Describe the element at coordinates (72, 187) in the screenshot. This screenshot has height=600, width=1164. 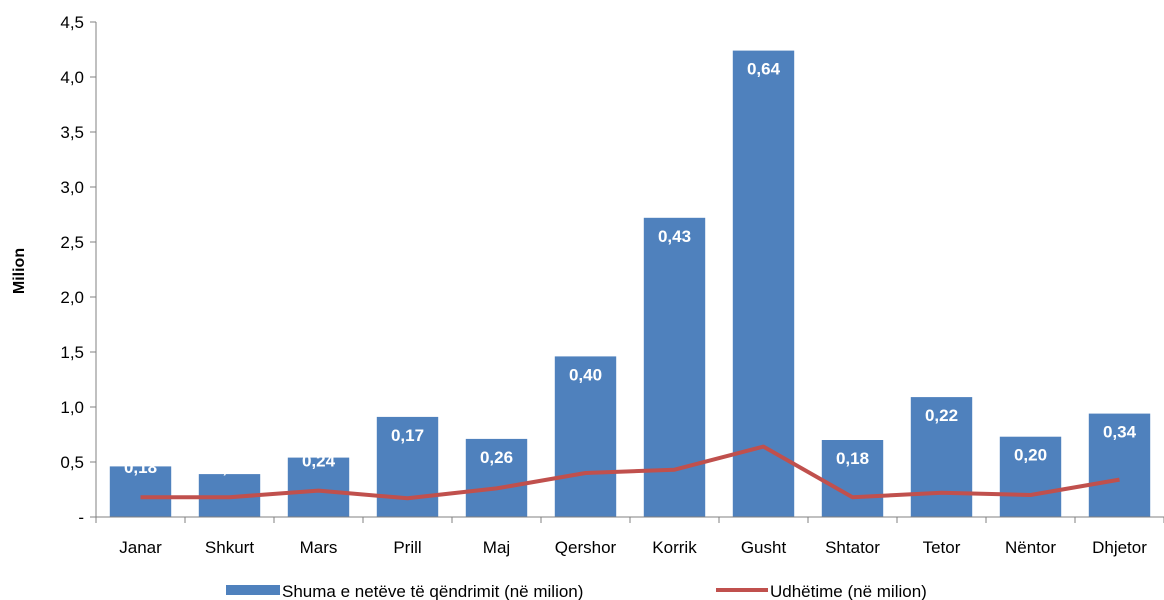
I see `y-tick-label: 3,0` at that location.